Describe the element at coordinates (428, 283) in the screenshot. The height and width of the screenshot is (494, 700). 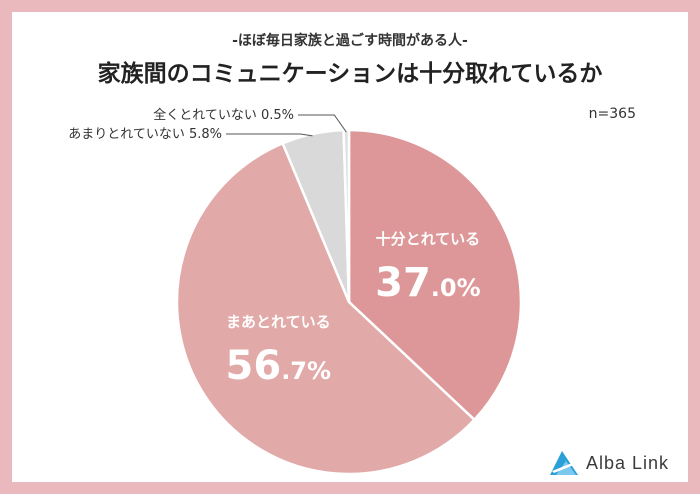
I see `slice-value-1: 37.0%` at that location.